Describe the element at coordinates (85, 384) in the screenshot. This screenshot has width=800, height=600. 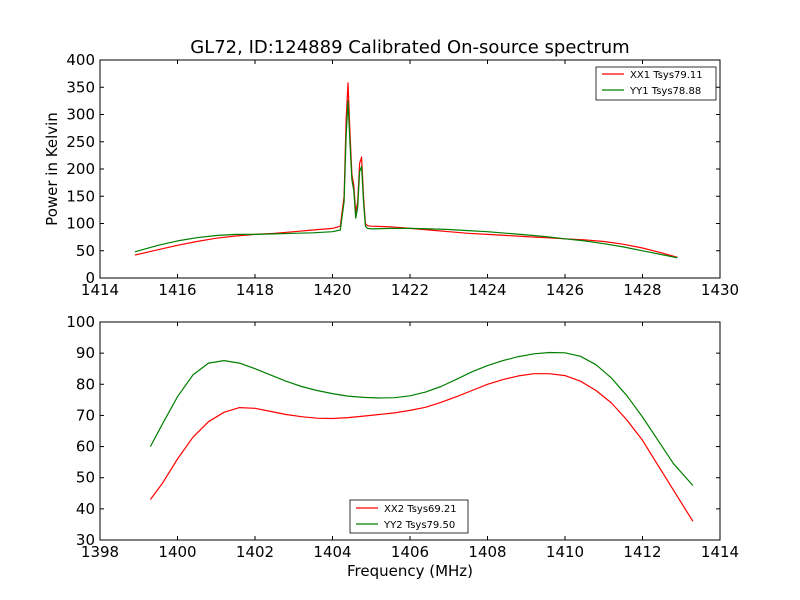
I see `bottom-y-tick-label: 80` at that location.